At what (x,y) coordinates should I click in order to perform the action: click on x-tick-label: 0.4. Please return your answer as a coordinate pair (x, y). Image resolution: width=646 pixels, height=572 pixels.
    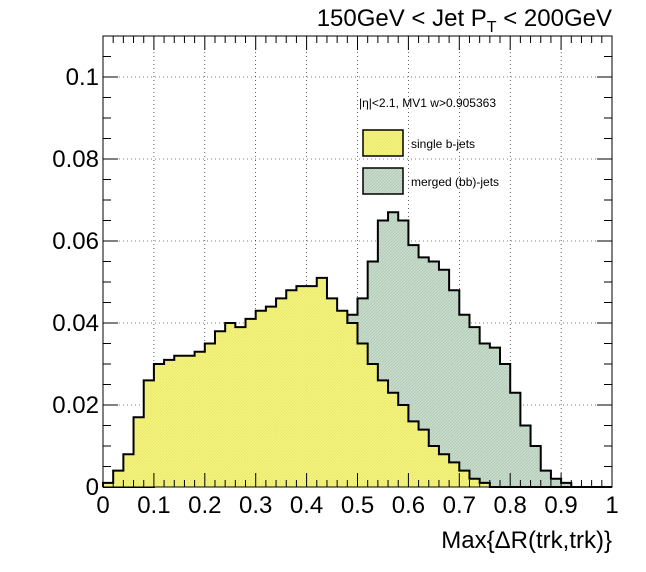
    Looking at the image, I should click on (306, 505).